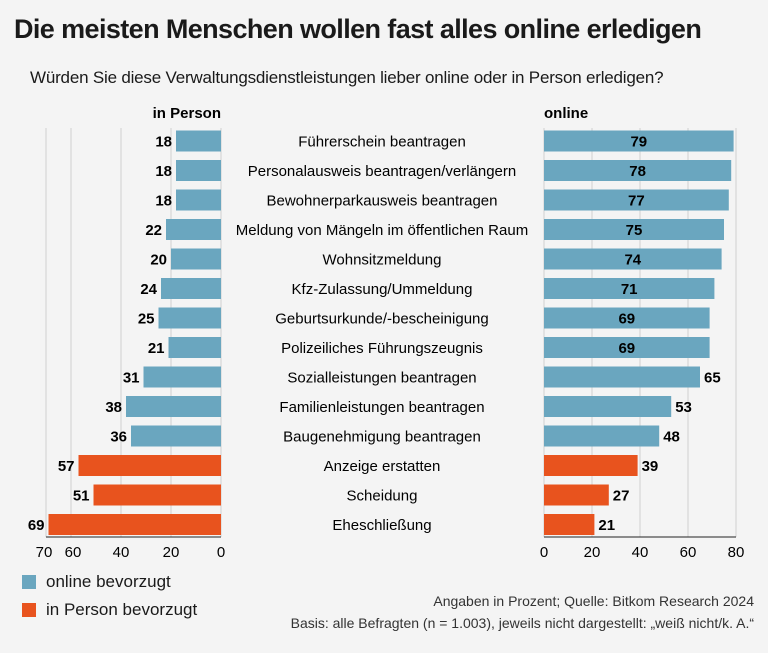 The image size is (768, 653). What do you see at coordinates (153, 230) in the screenshot?
I see `data-label-person: 22` at bounding box center [153, 230].